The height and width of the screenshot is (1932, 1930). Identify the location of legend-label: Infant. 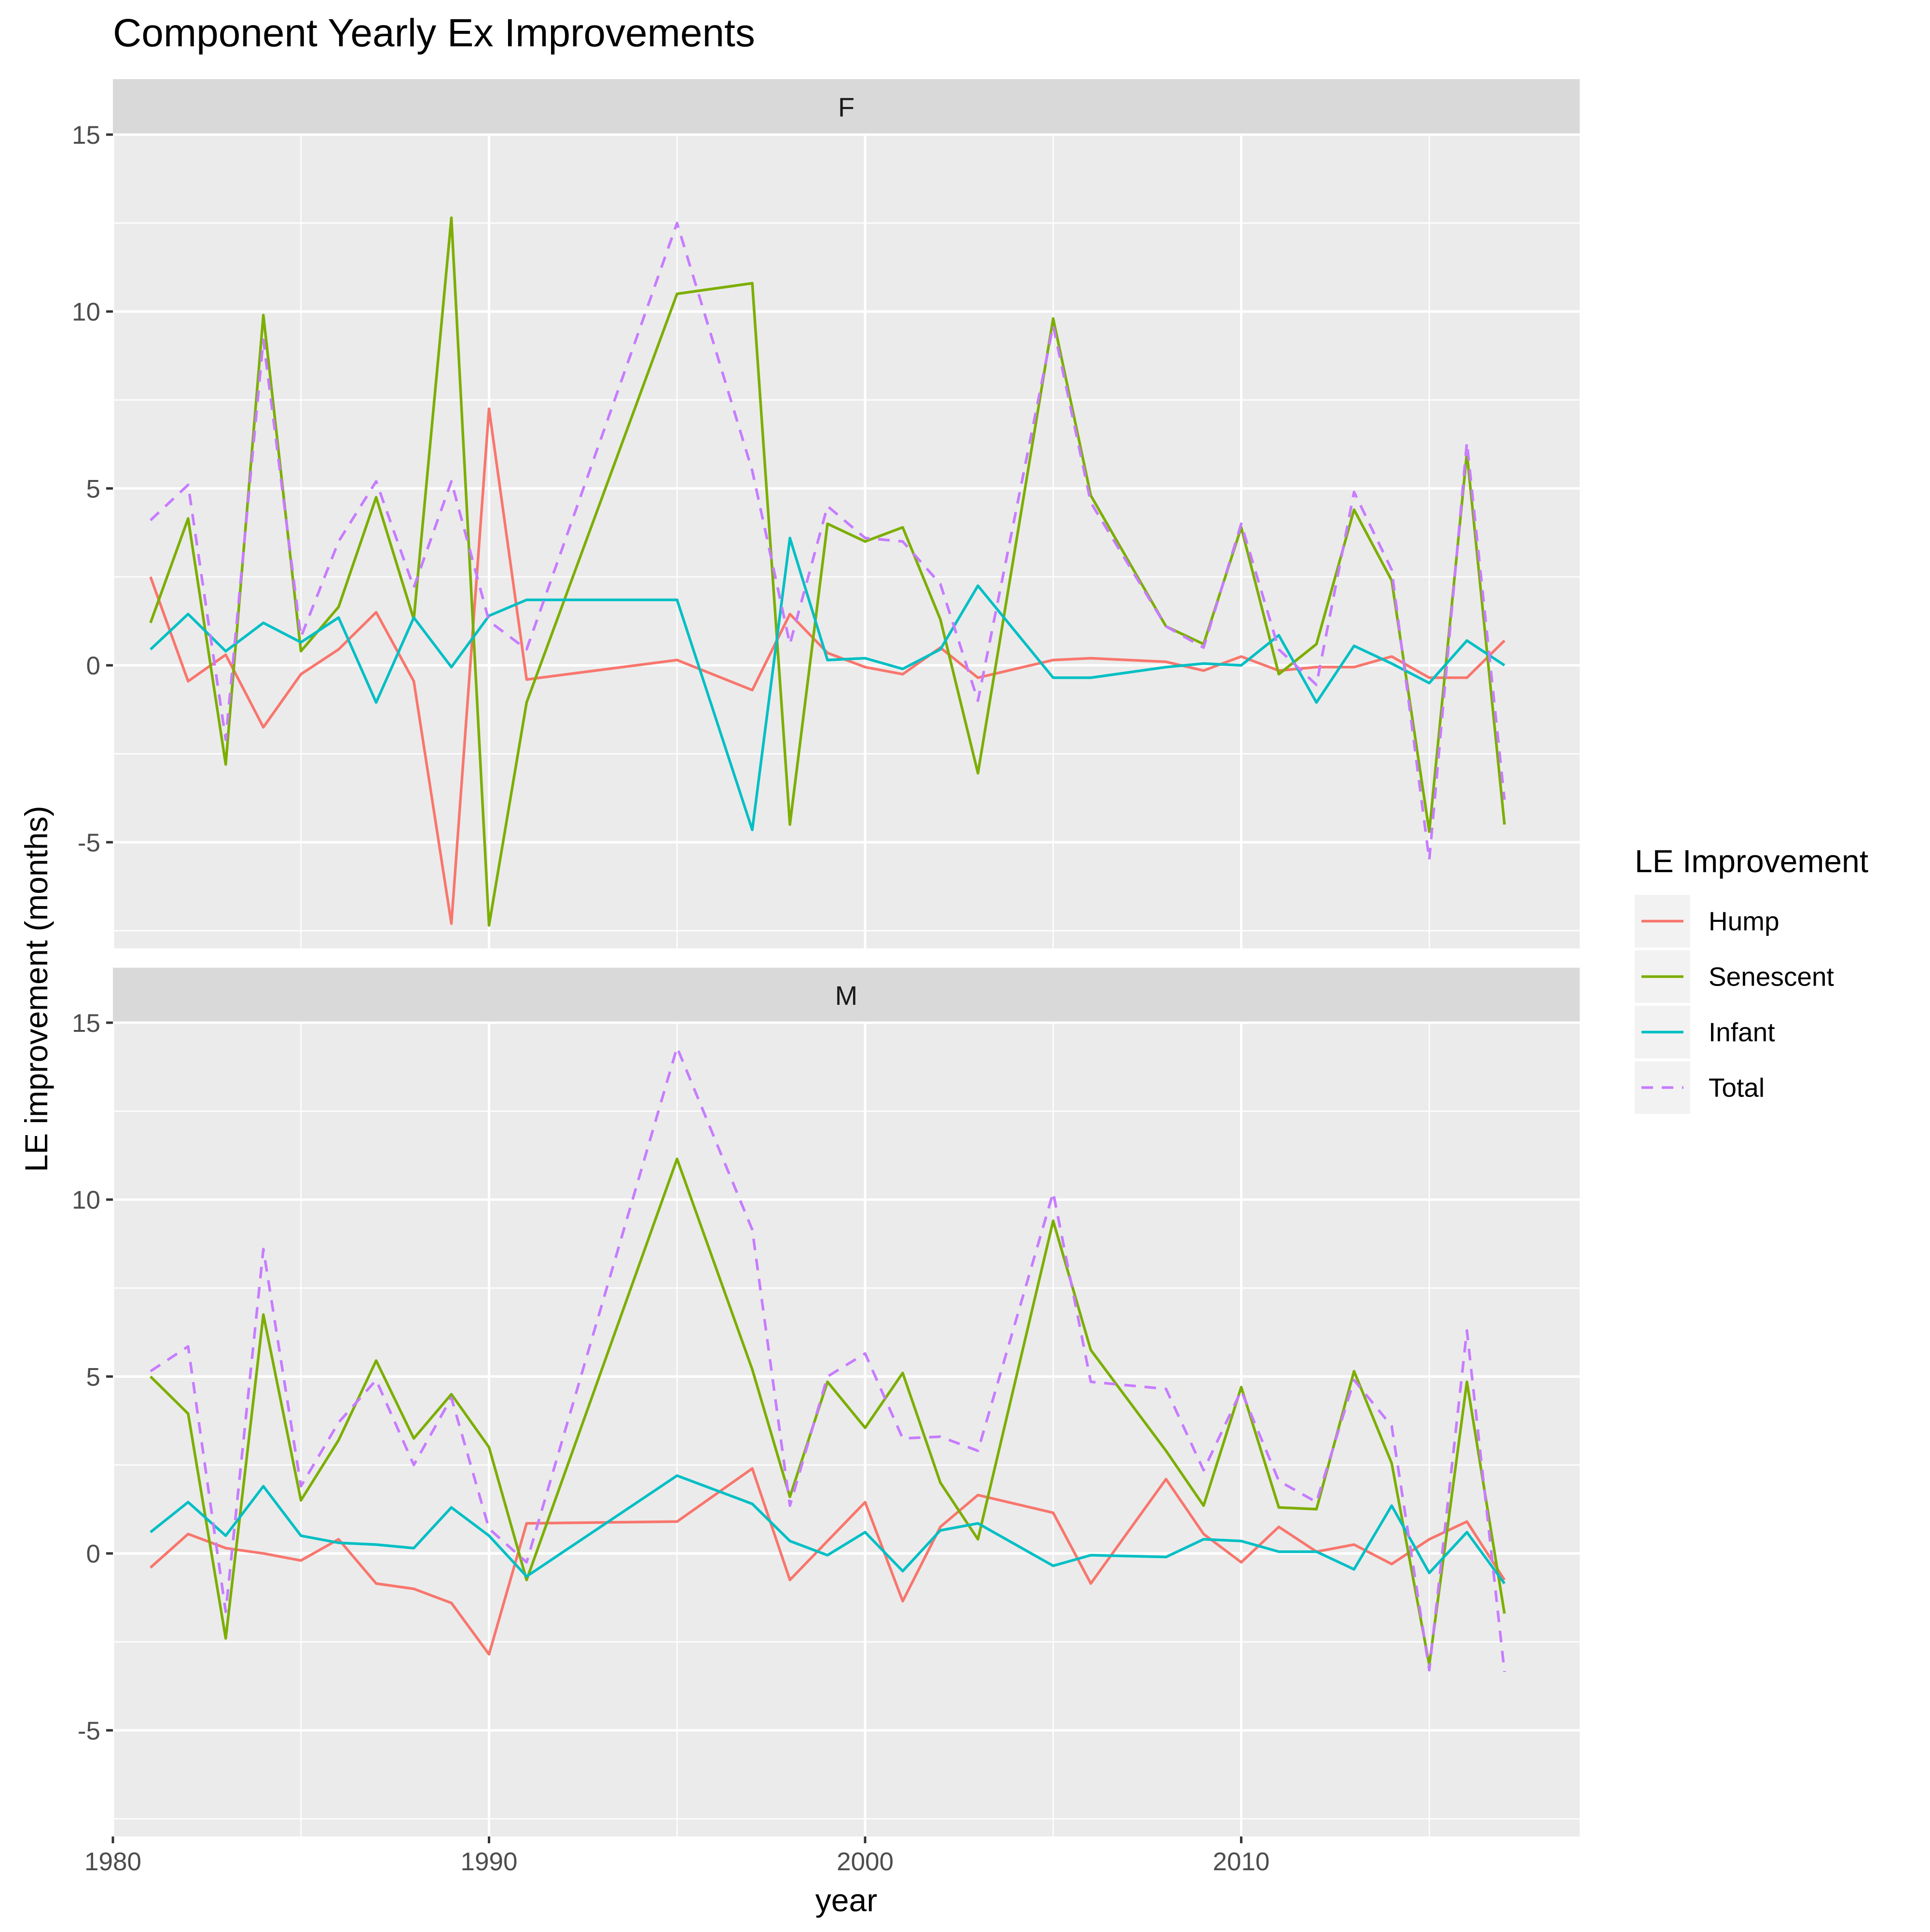
(1742, 1032).